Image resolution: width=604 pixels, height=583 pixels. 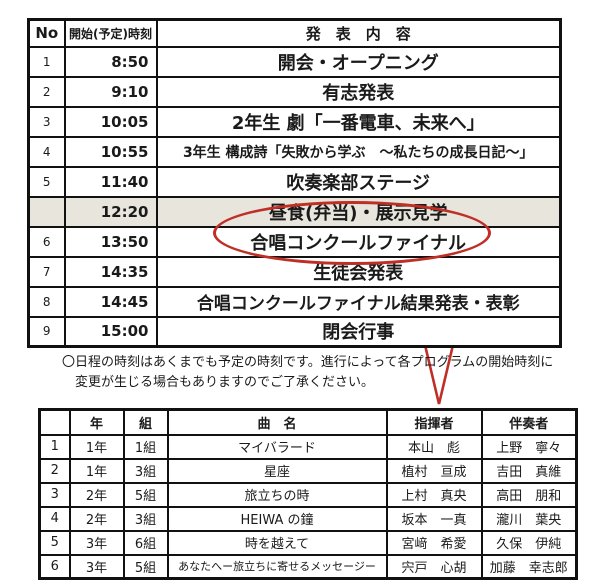 I want to click on schedule-content: 開会・オープニング, so click(x=358, y=61).